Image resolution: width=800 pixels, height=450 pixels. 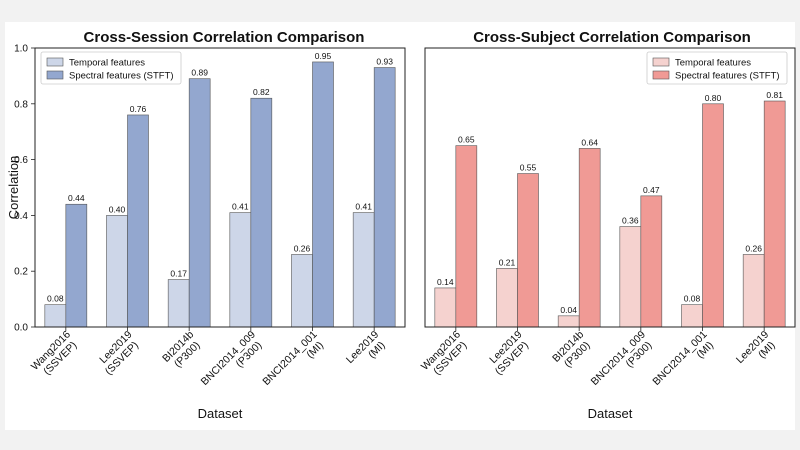 I want to click on data-label: 0.17, so click(x=178, y=274).